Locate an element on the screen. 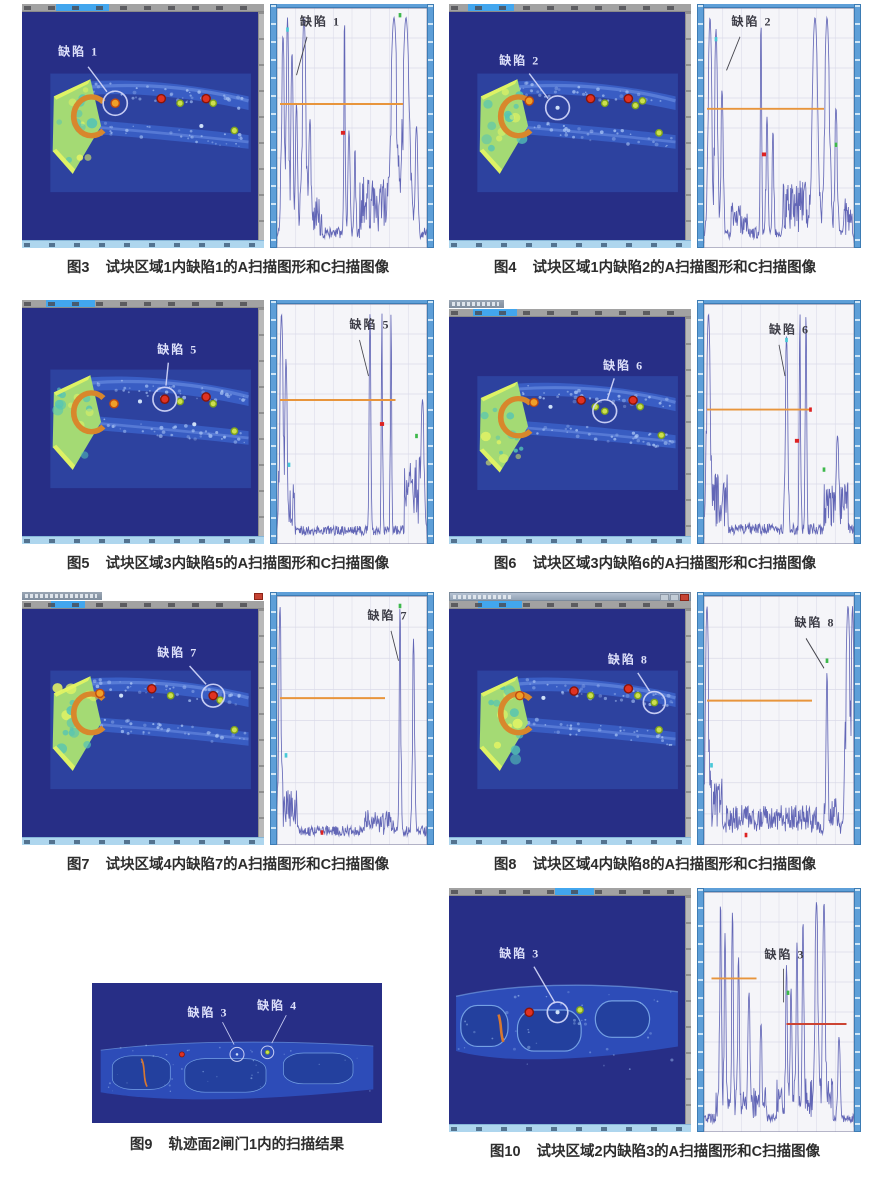 This screenshot has height=1177, width=886. caption-text: 试块区域3内缺陷6的A扫描图形和C扫描图像 is located at coordinates (674, 564).